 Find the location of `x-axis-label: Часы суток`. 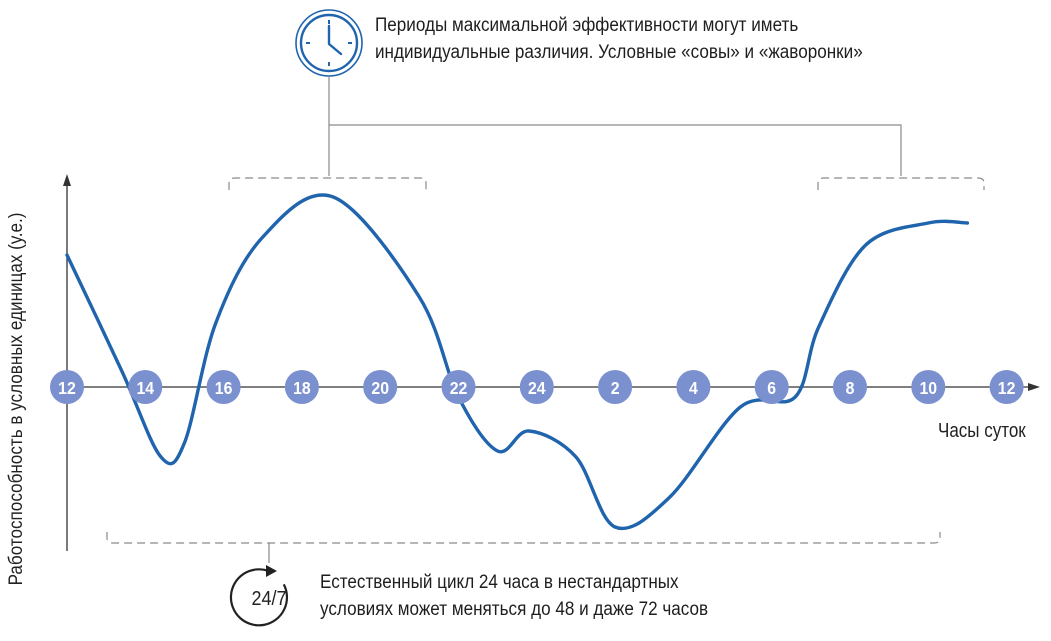

x-axis-label: Часы суток is located at coordinates (982, 431).